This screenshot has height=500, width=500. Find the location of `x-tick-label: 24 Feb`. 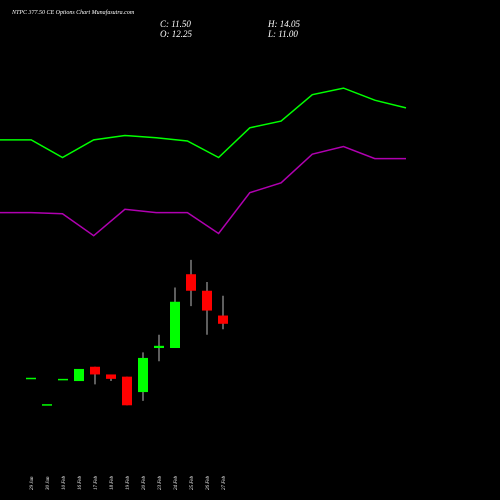

x-tick-label: 24 Feb is located at coordinates (176, 482).